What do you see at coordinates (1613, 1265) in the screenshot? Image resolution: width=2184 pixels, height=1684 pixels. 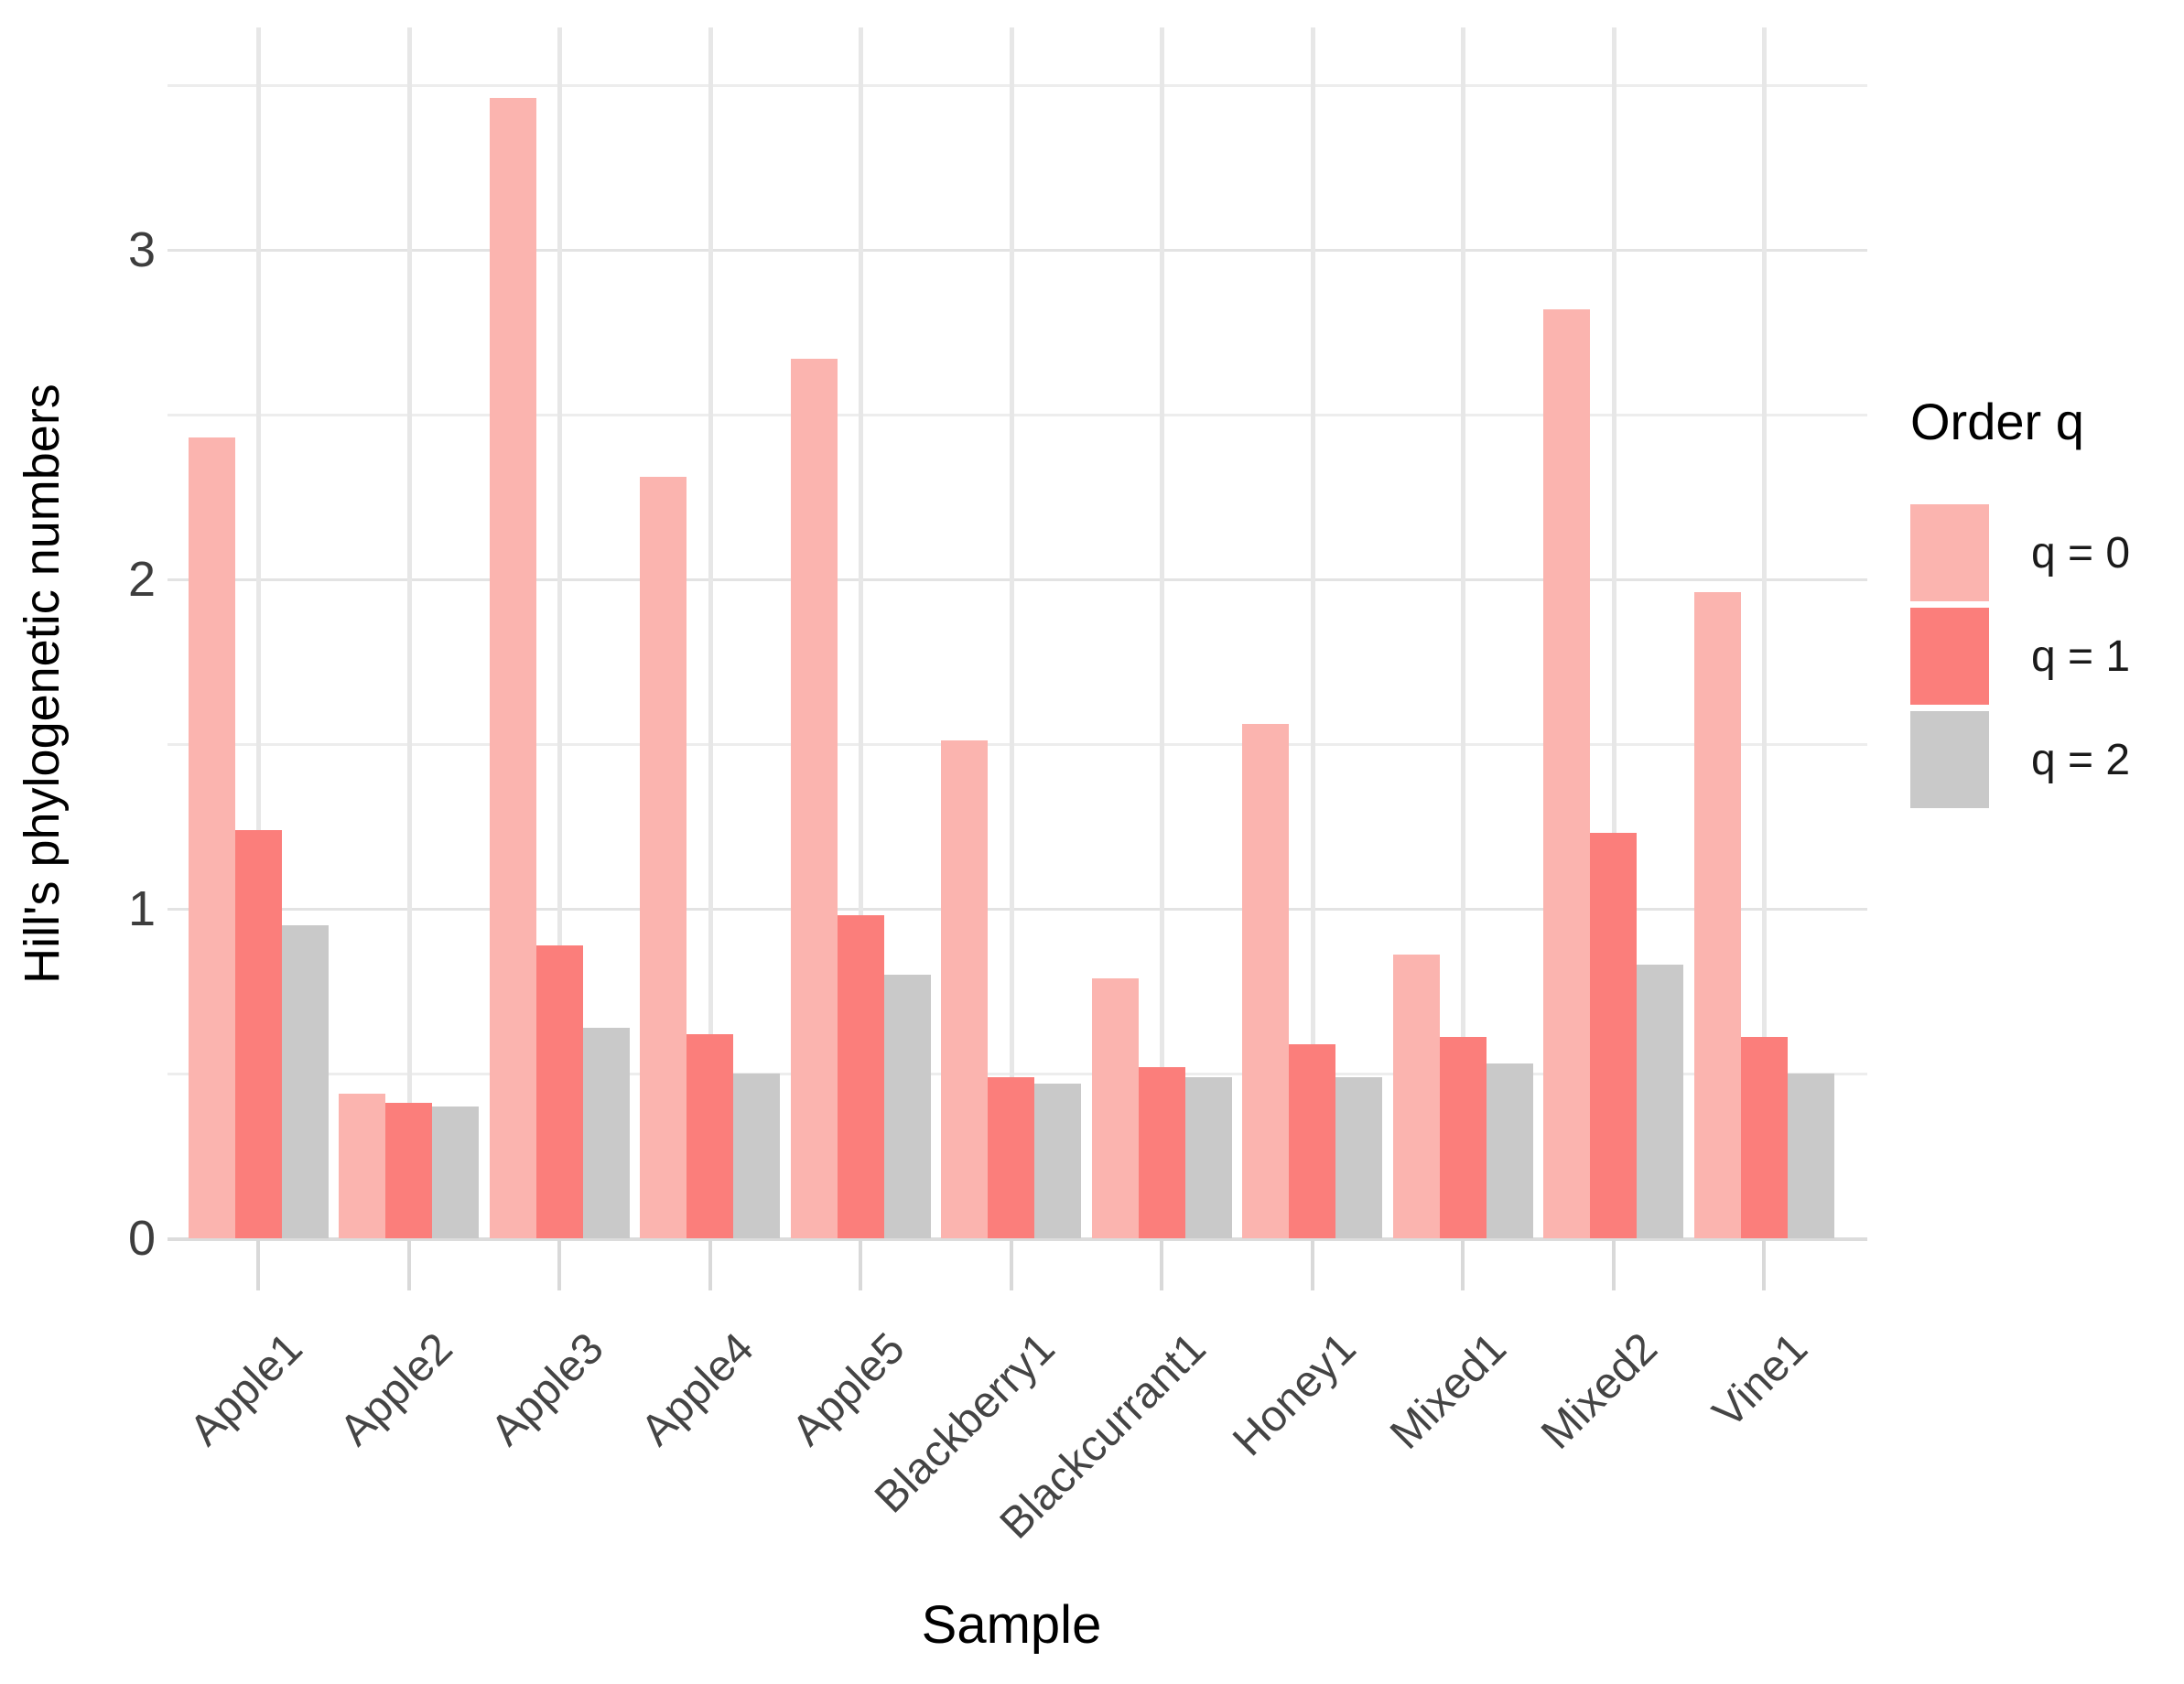 I see `x-tick-Mixed2` at bounding box center [1613, 1265].